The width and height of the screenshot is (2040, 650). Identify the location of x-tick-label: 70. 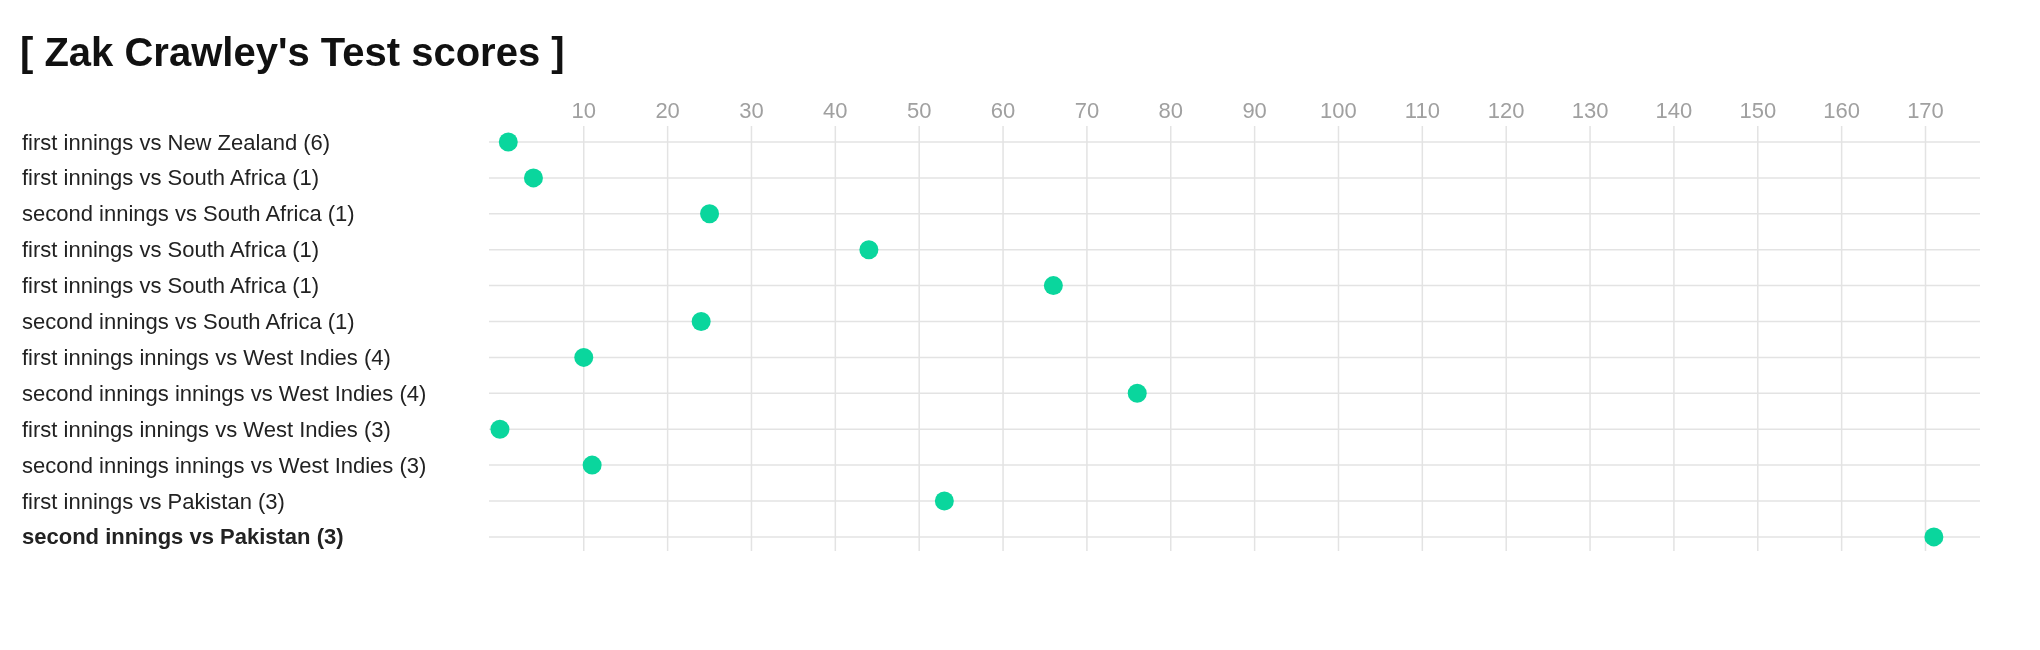
(1087, 110).